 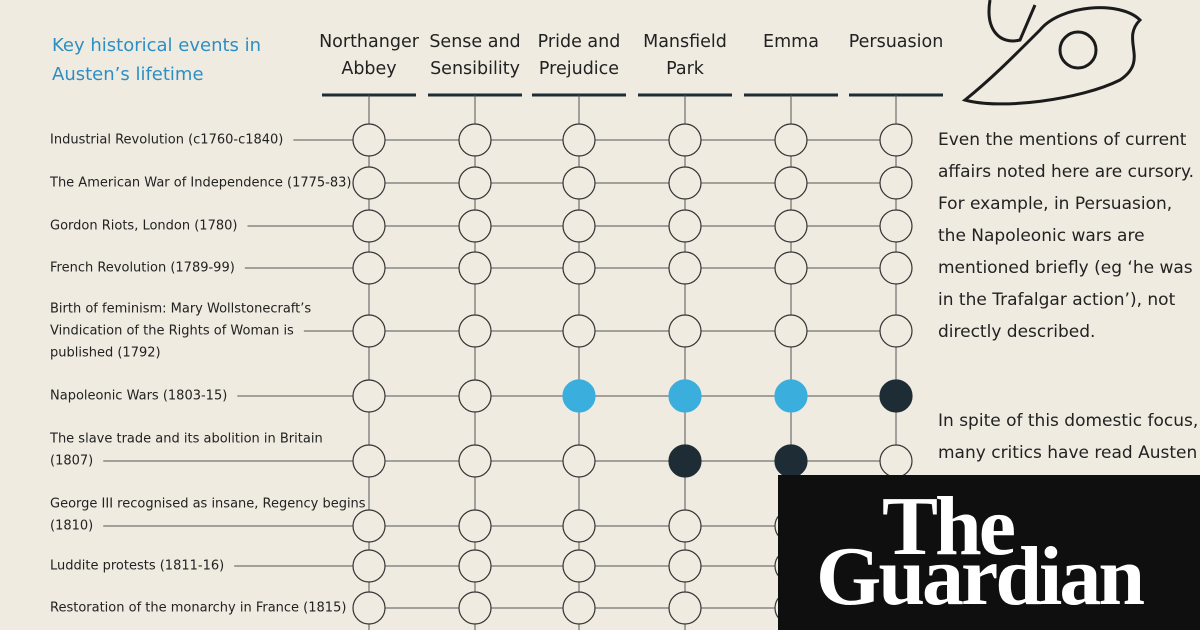 I want to click on event-label: Birth of feminism: Mary Wollstonecraft’s, so click(x=180, y=309).